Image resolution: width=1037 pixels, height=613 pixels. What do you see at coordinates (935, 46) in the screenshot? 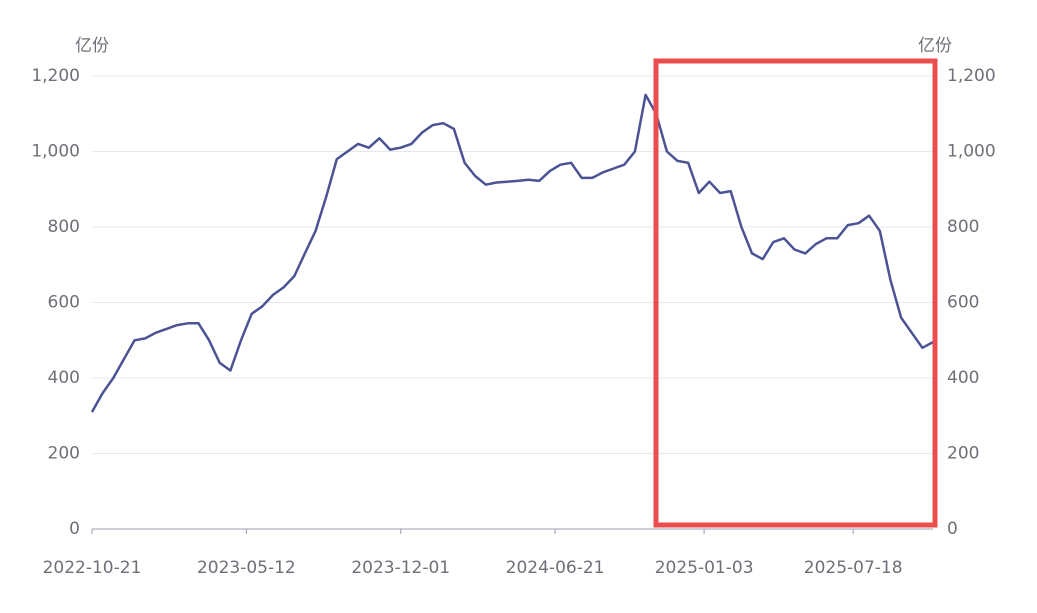
I see `y2-axis-label: 亿份` at bounding box center [935, 46].